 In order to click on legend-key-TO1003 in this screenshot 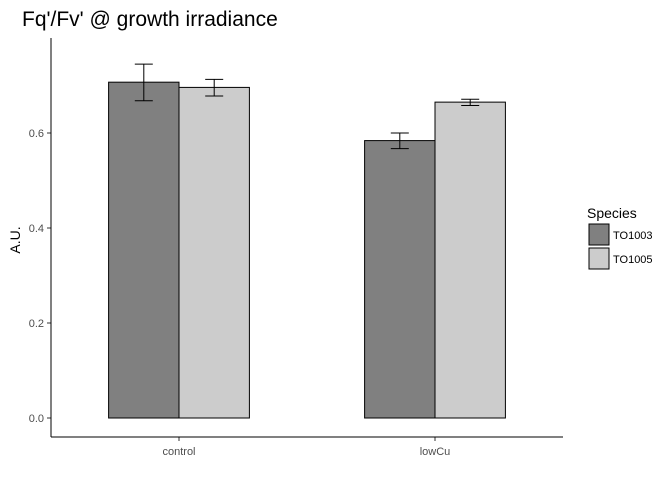, I will do `click(599, 234)`.